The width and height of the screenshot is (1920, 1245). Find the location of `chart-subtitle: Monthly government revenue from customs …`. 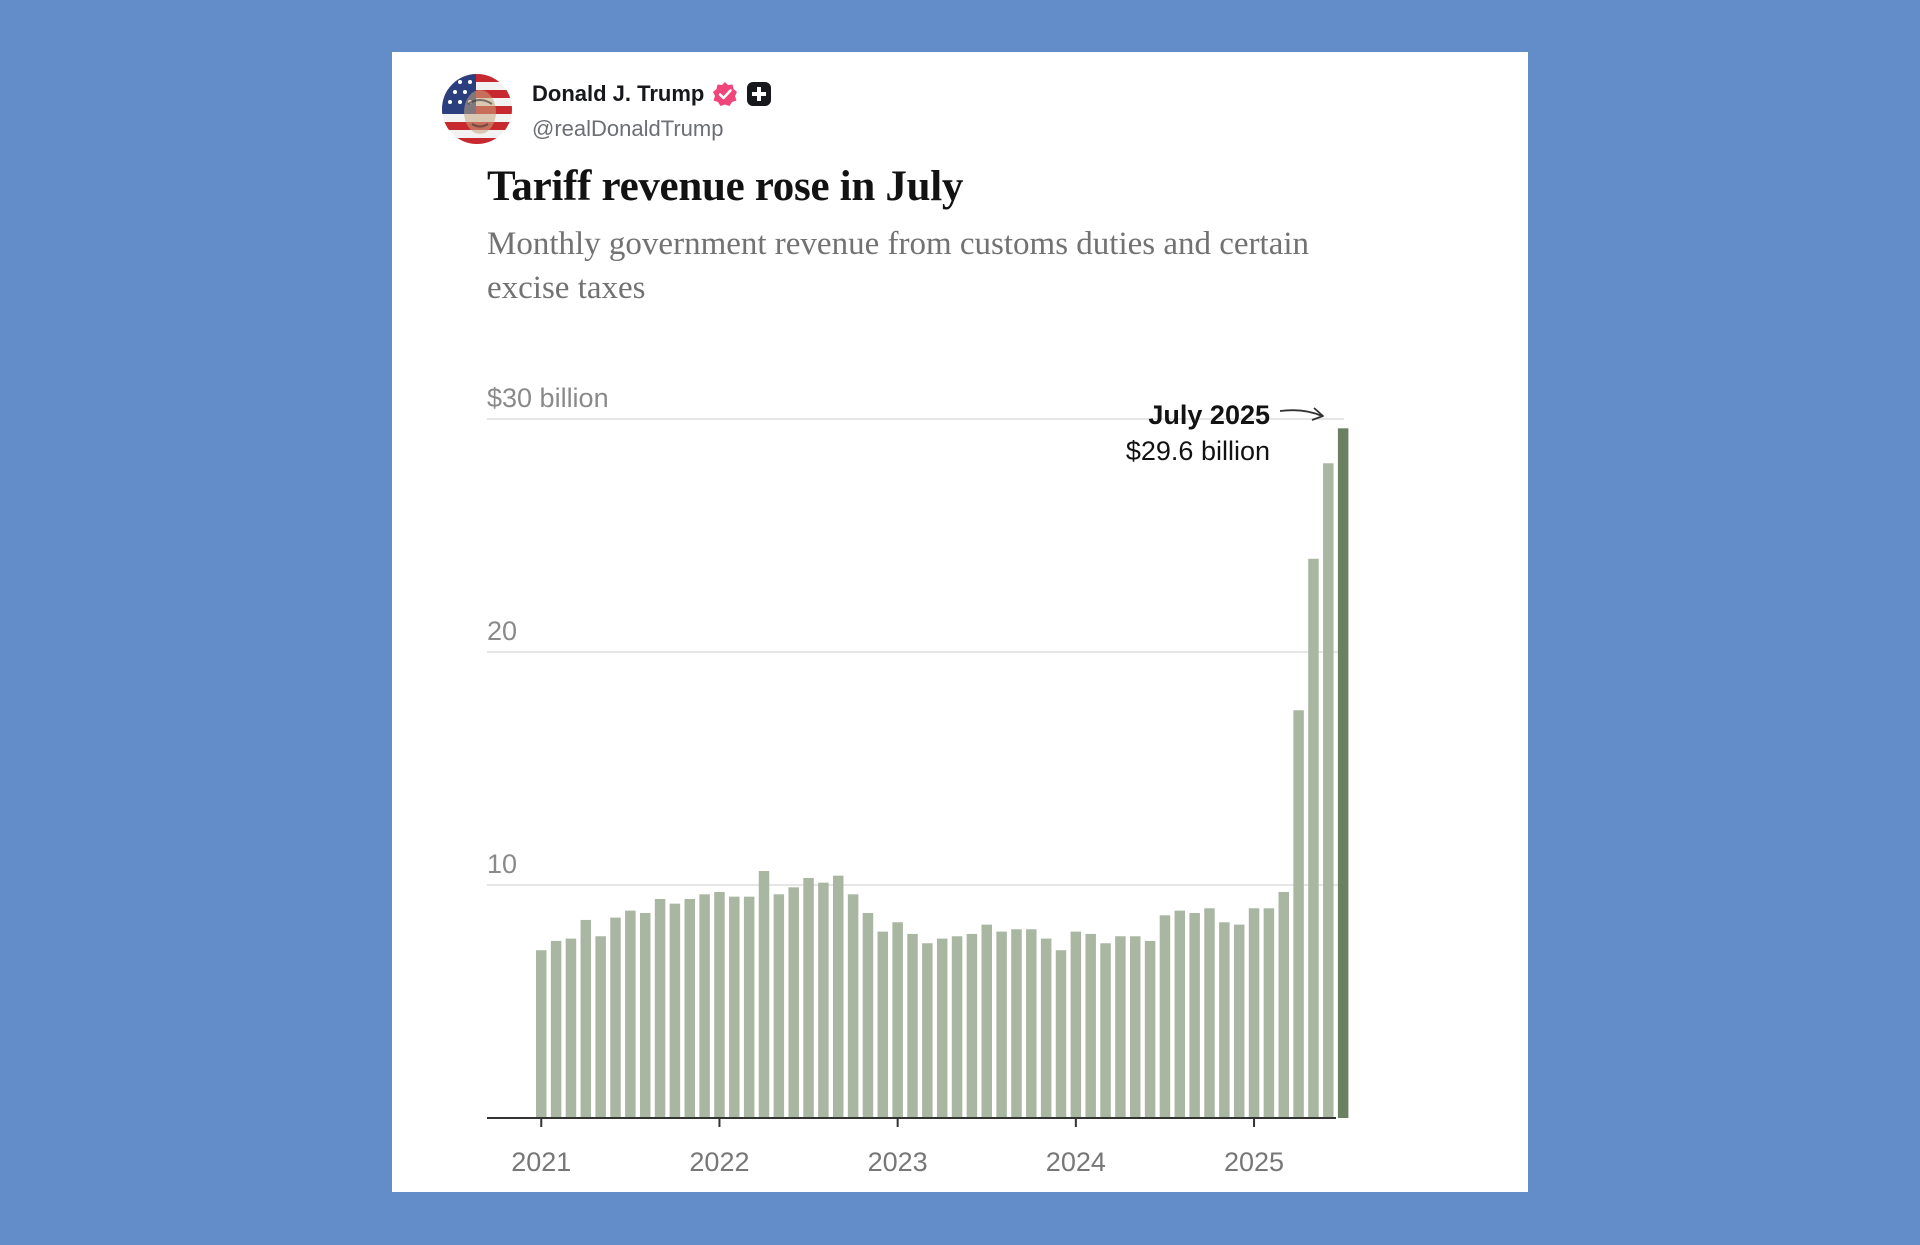

chart-subtitle: Monthly government revenue from customs … is located at coordinates (898, 266).